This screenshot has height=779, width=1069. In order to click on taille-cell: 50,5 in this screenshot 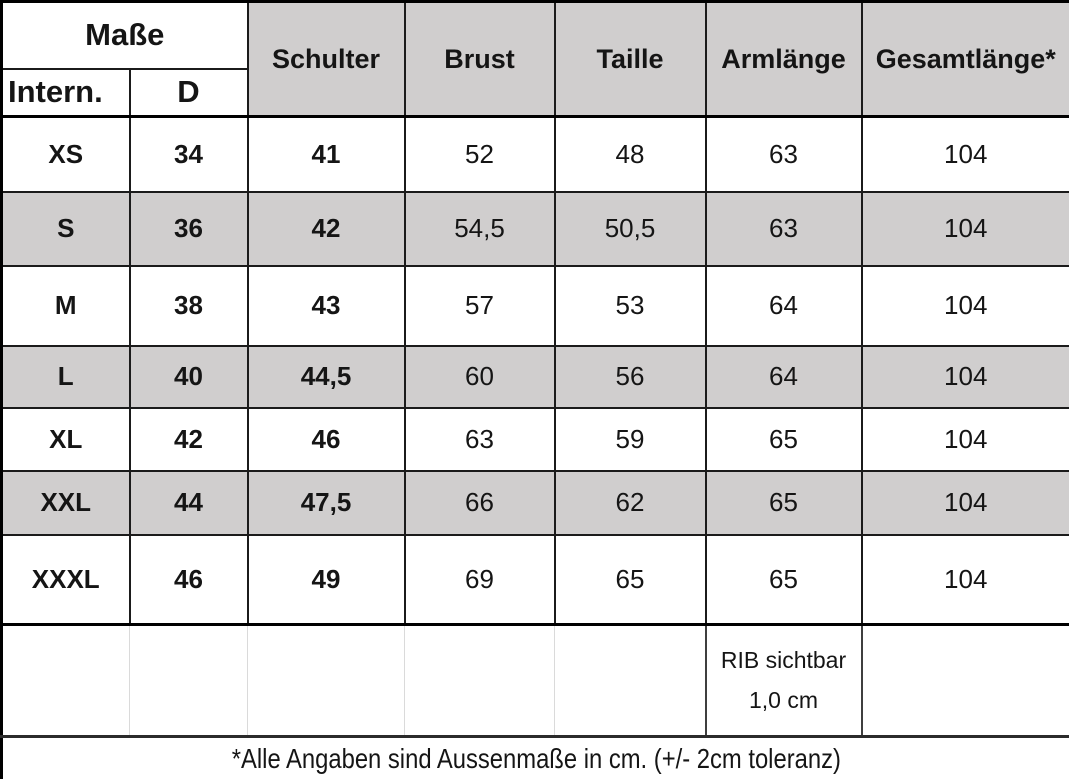, I will do `click(630, 228)`.